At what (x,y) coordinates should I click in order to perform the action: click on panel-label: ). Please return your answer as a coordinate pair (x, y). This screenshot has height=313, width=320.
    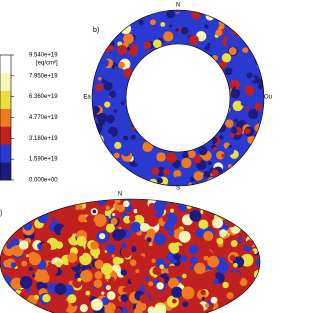
    Looking at the image, I should click on (1, 213).